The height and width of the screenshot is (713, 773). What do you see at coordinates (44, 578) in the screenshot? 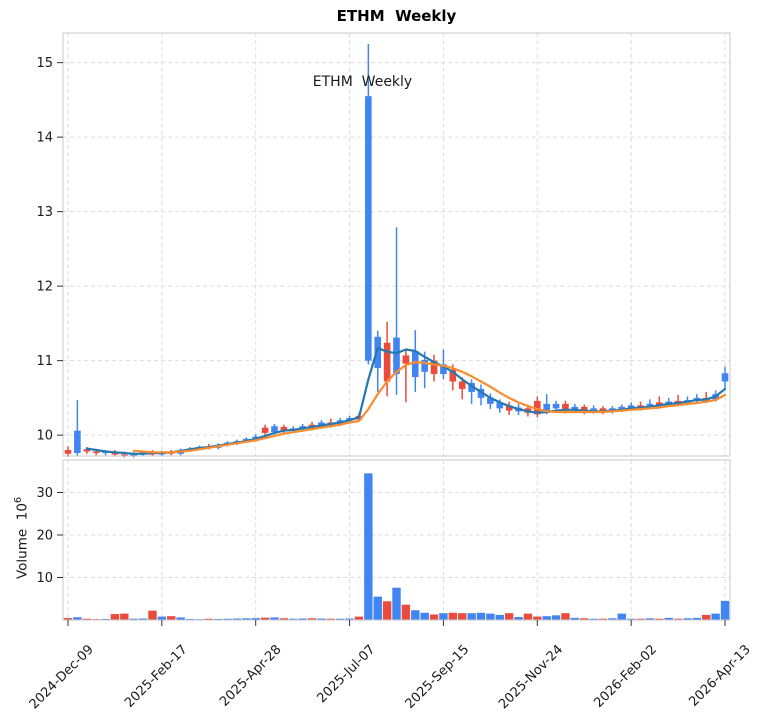
I see `volume-tick-label: 10` at bounding box center [44, 578].